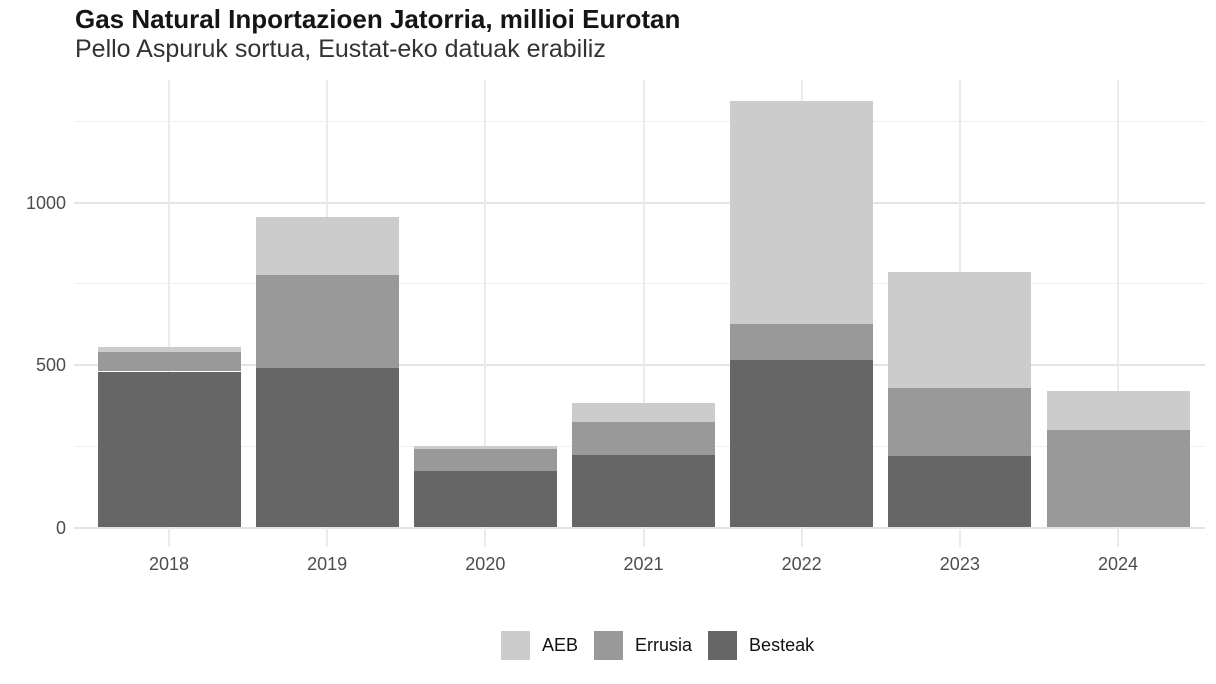 The height and width of the screenshot is (684, 1216). I want to click on y-tick-label: 0, so click(60, 527).